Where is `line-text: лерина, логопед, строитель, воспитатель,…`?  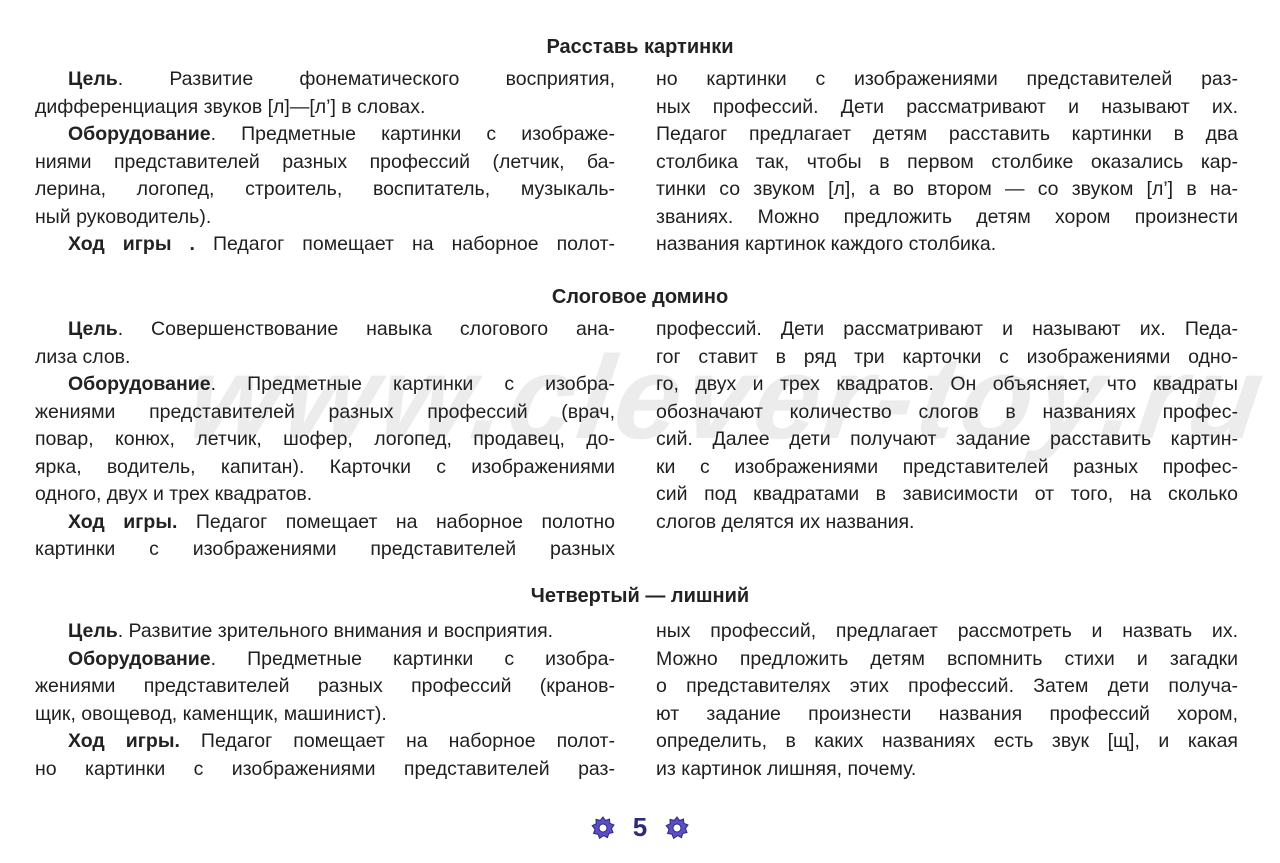 line-text: лерина, логопед, строитель, воспитатель,… is located at coordinates (325, 189).